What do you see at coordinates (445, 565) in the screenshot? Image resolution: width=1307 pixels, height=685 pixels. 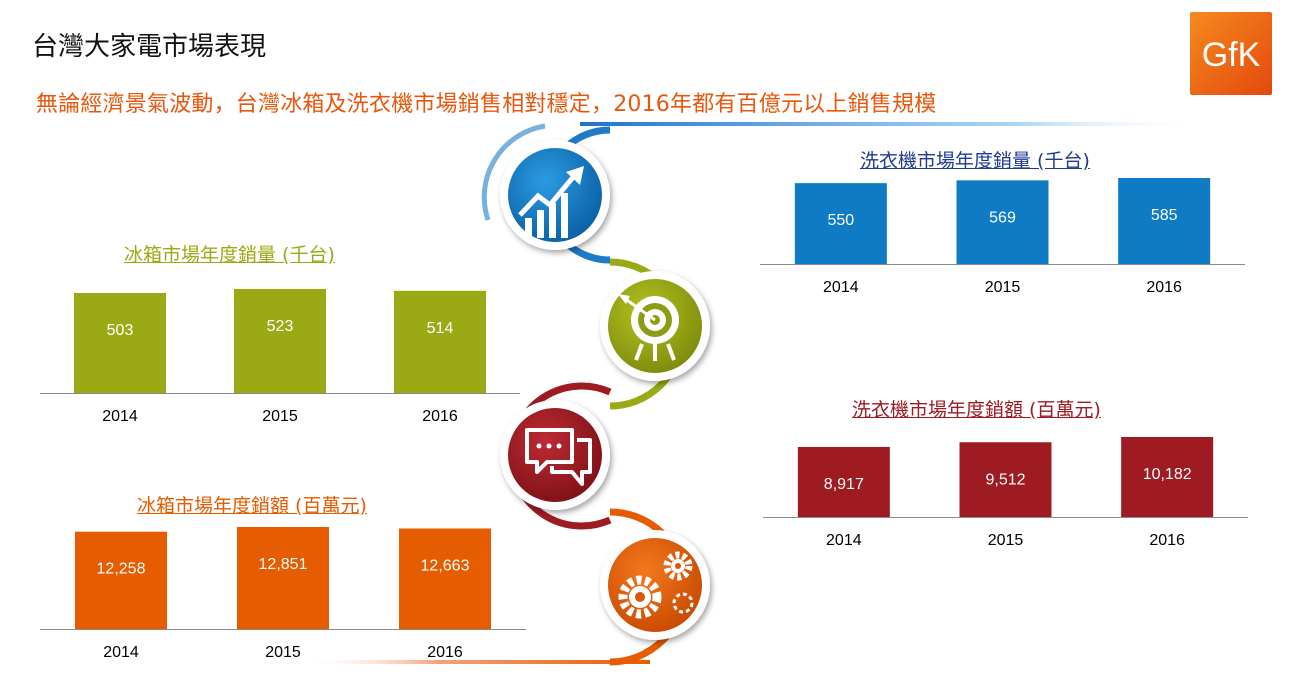 I see `bar-value-label: 12,663` at bounding box center [445, 565].